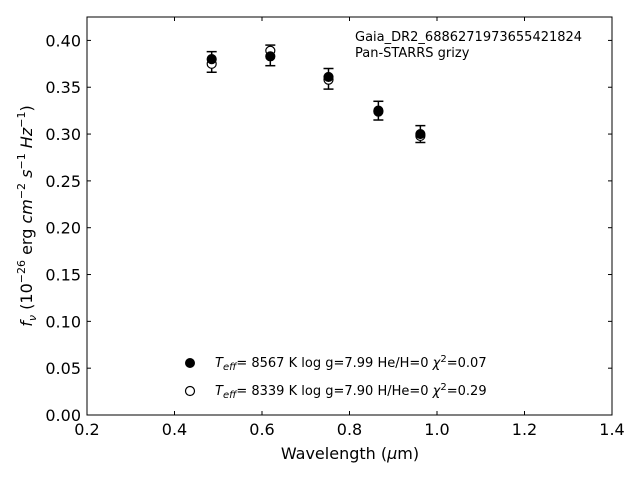 This screenshot has width=640, height=480. What do you see at coordinates (351, 391) in the screenshot?
I see `legend-entry-2: Teff= 8339 K log g=7.90 H/He=0 χ2=0.29` at bounding box center [351, 391].